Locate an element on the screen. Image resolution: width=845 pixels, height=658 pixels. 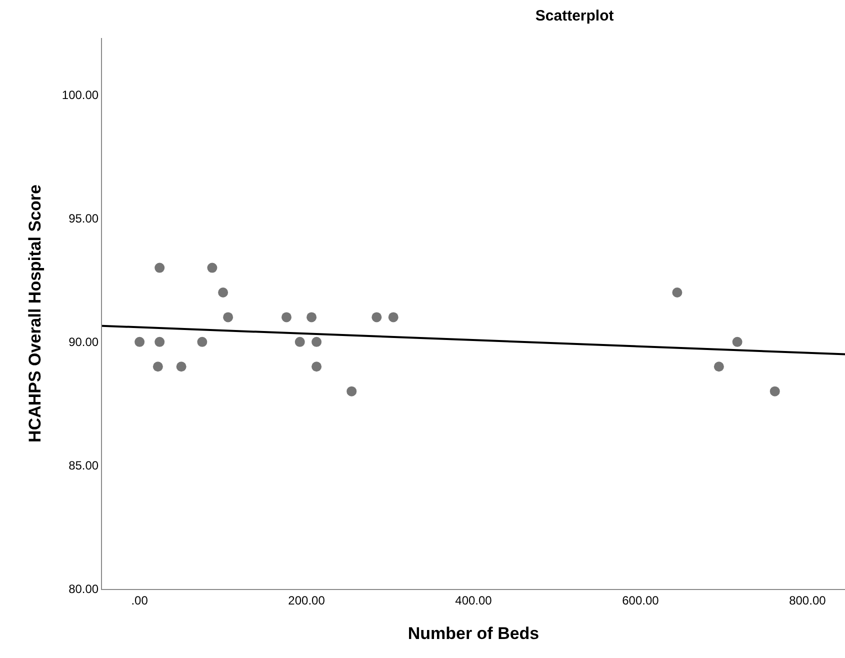
x-axis-title: Number of Beds is located at coordinates (474, 633).